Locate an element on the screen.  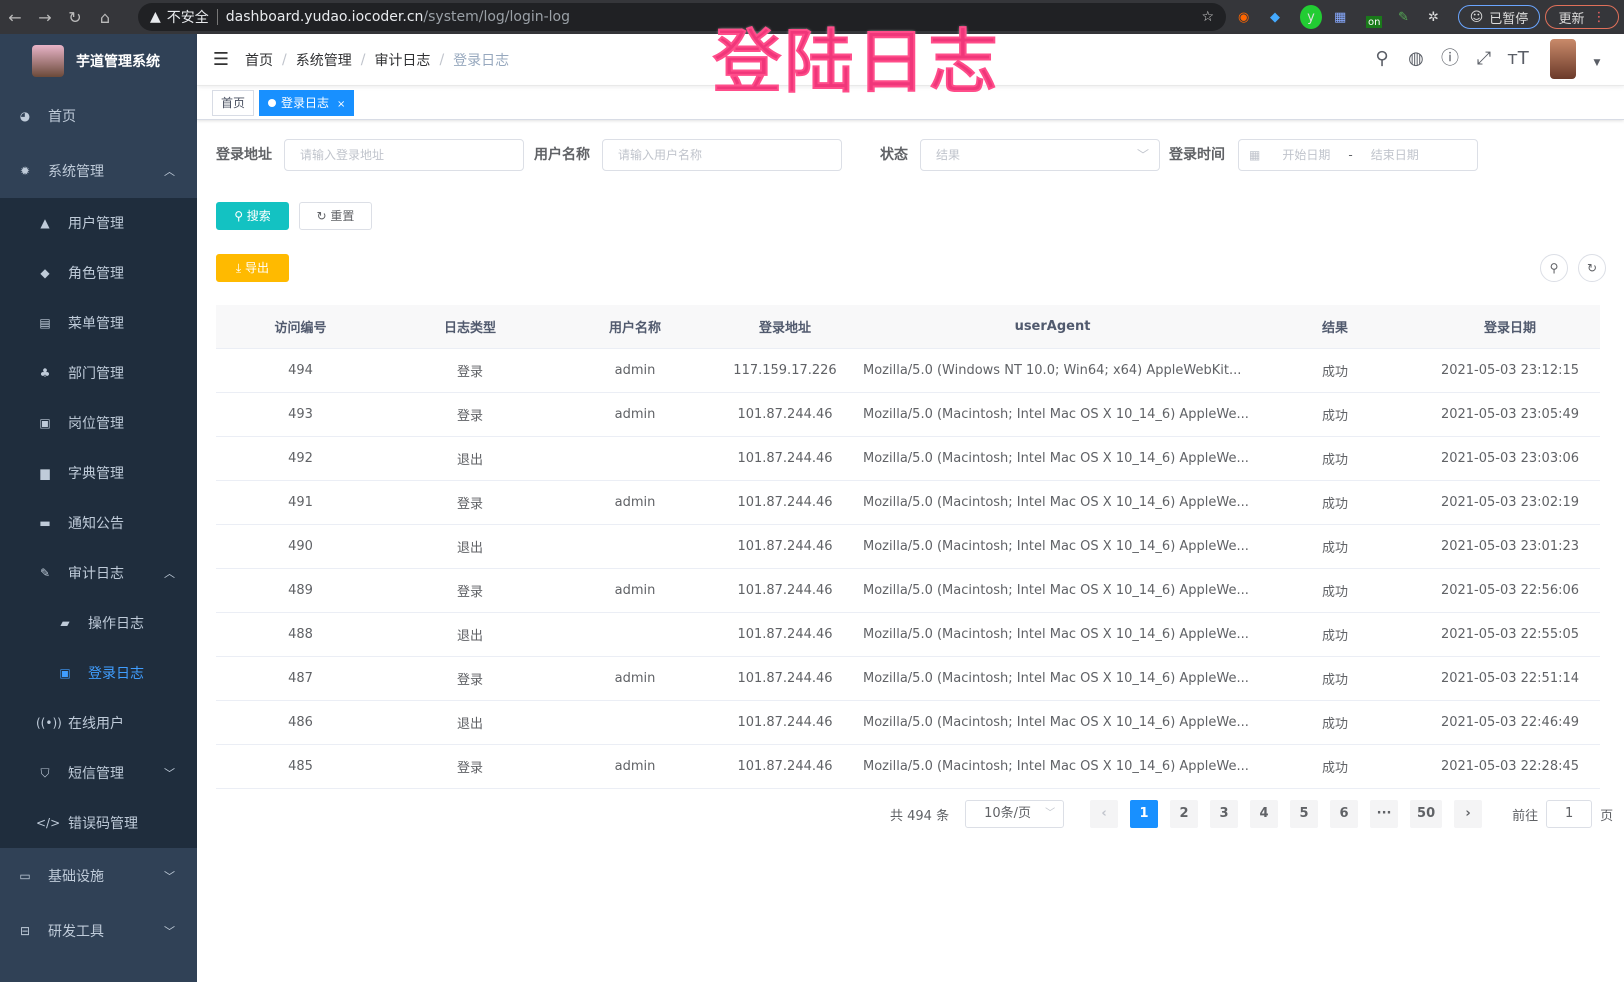
sidebar-item-notice: ▬ 通知公告 is located at coordinates (98, 523).